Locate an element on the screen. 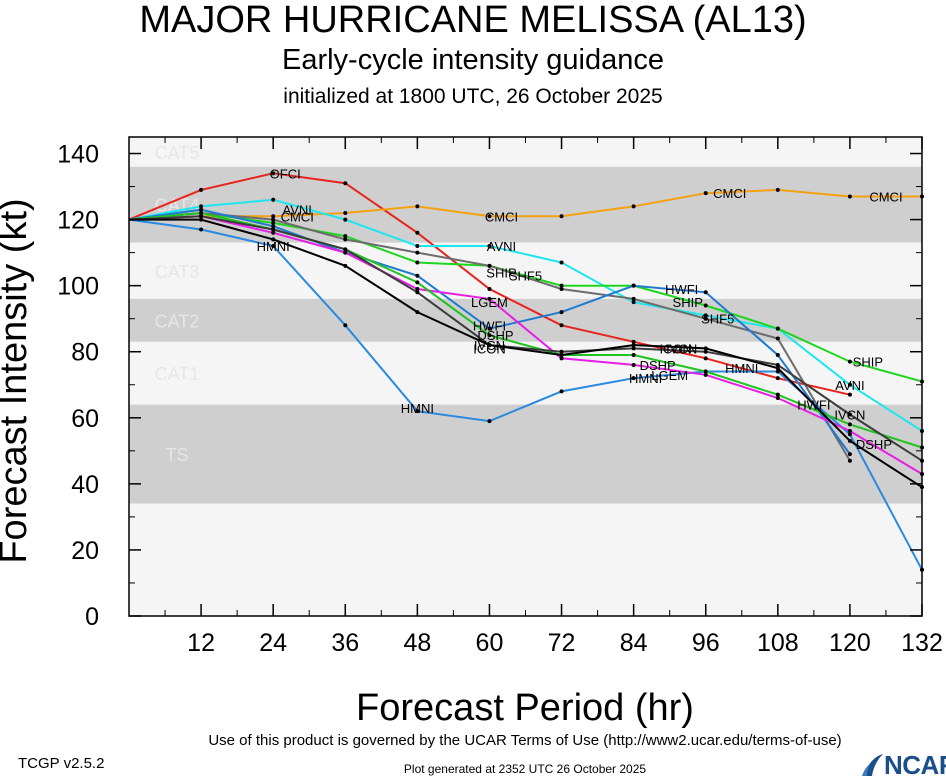 The image size is (946, 781). series-label-hwfi: HWFI is located at coordinates (489, 325).